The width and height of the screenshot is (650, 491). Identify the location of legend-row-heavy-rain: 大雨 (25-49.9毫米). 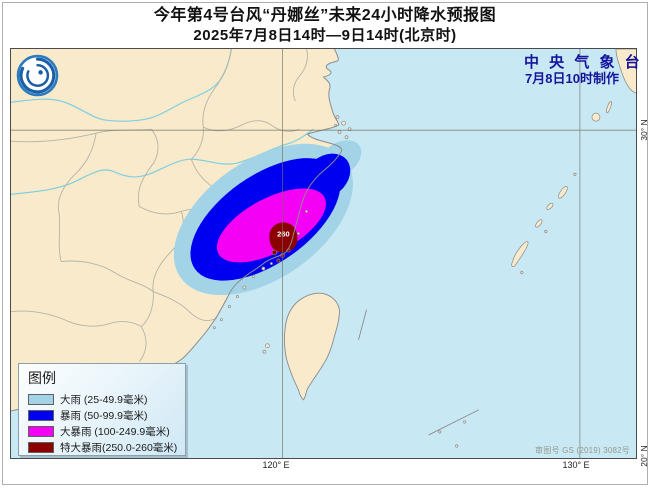
(106, 399).